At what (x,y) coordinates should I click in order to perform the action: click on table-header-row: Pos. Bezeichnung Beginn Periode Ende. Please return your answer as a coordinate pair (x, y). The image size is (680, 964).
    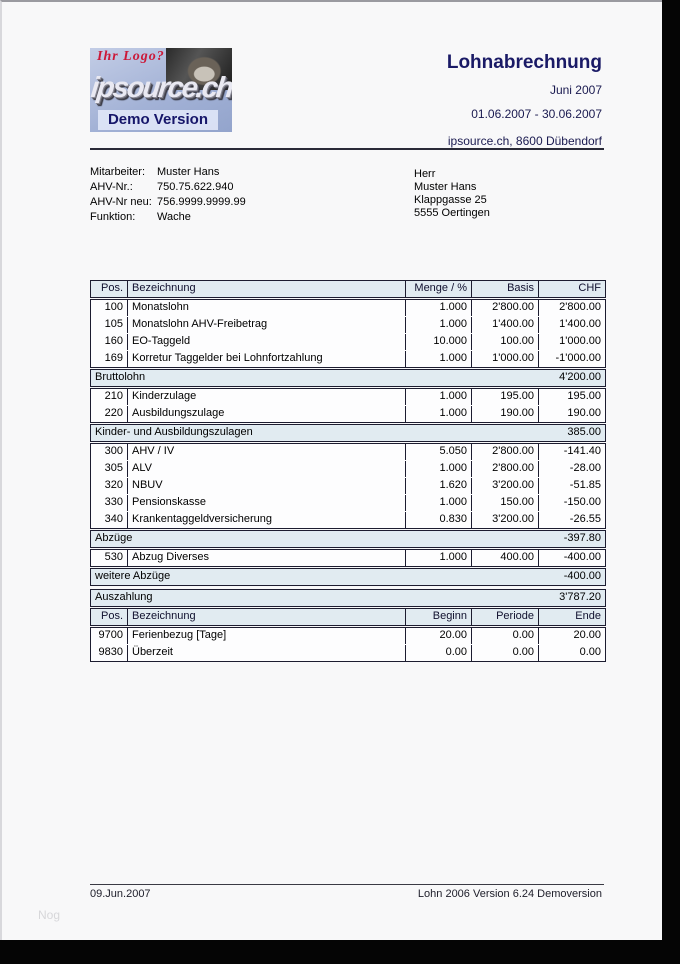
    Looking at the image, I should click on (348, 617).